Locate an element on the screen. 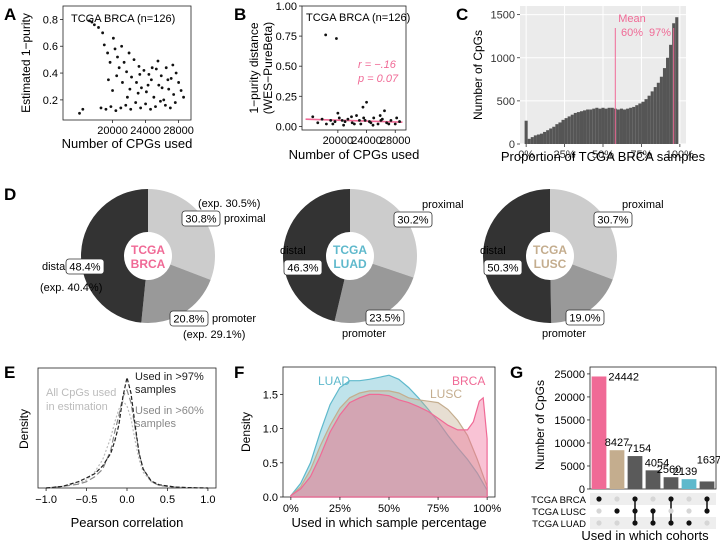 This screenshot has height=547, width=720. donut-slice-promoter is located at coordinates (581, 293).